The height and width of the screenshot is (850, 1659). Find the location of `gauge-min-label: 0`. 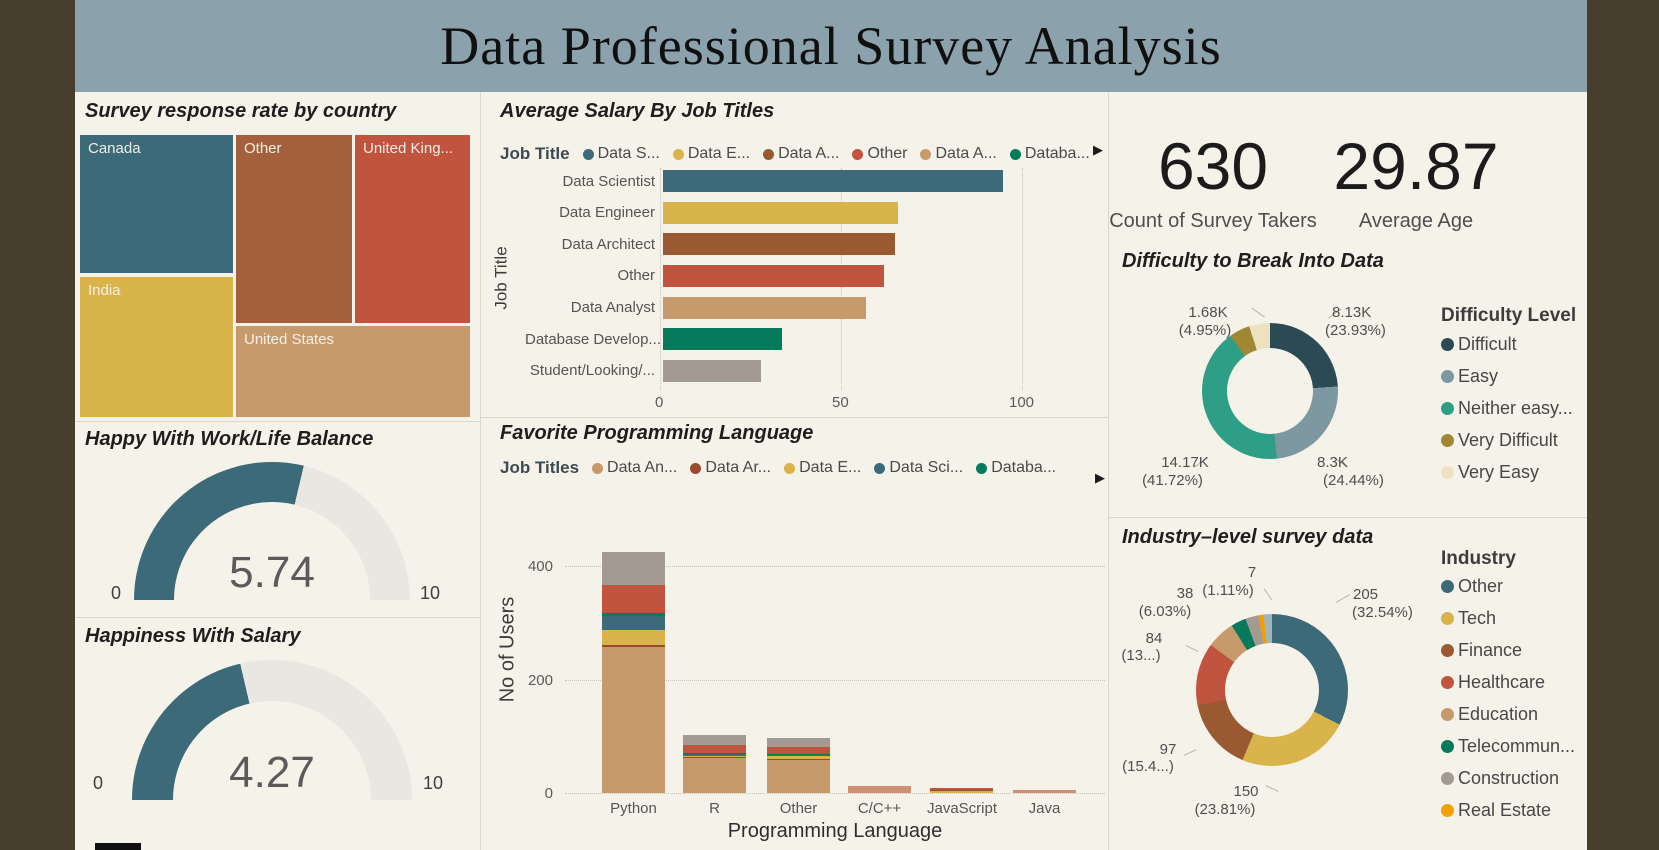

gauge-min-label: 0 is located at coordinates (116, 593).